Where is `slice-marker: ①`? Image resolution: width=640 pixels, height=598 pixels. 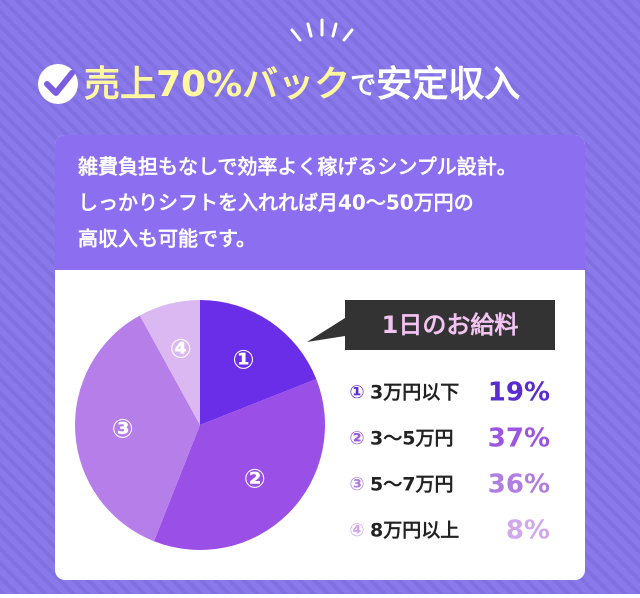
slice-marker: ① is located at coordinates (244, 360).